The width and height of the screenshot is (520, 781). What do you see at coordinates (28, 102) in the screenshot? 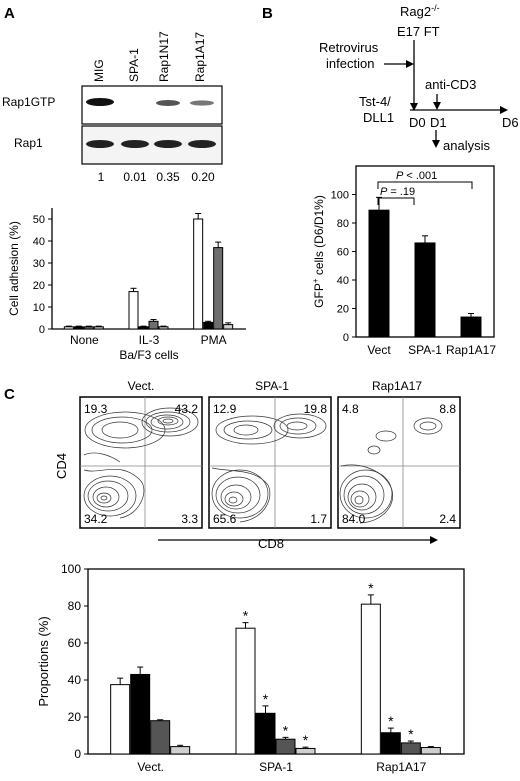
I see `blot-row-label-rap1gtp: Rap1GTP` at bounding box center [28, 102].